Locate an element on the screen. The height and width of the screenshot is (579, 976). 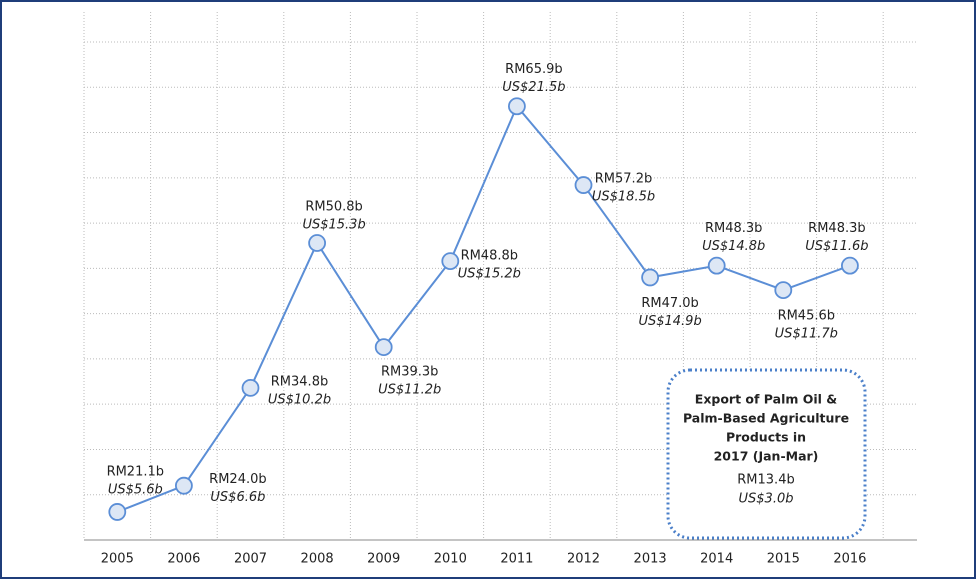
annotation-box is located at coordinates (766, 454).